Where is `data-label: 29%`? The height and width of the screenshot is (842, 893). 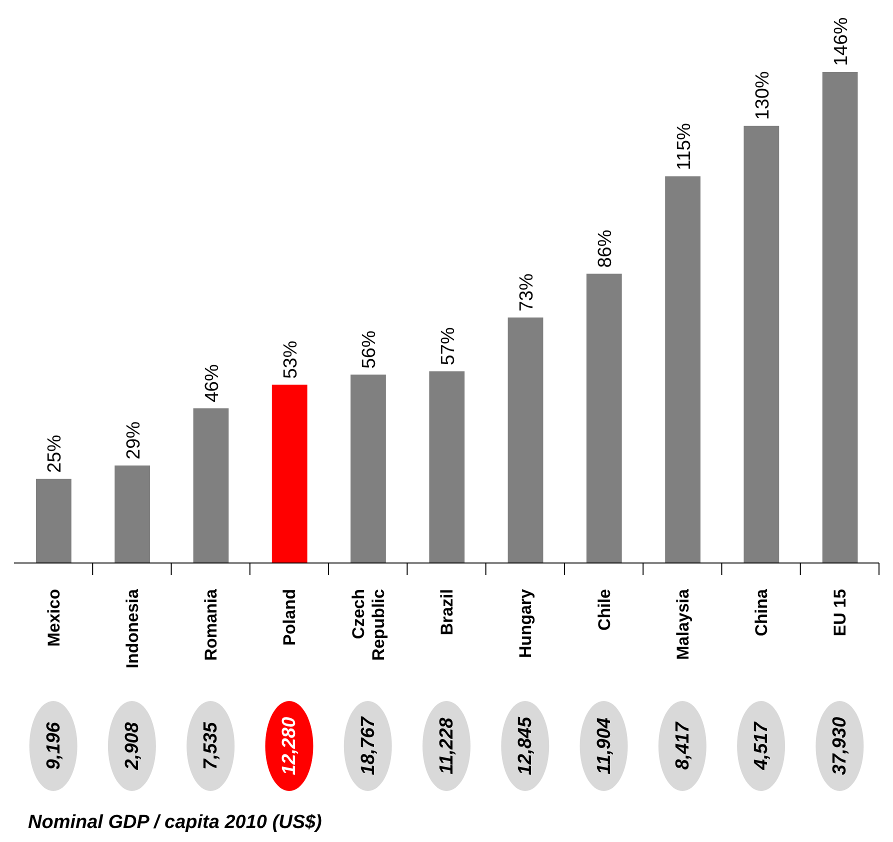
data-label: 29% is located at coordinates (133, 440).